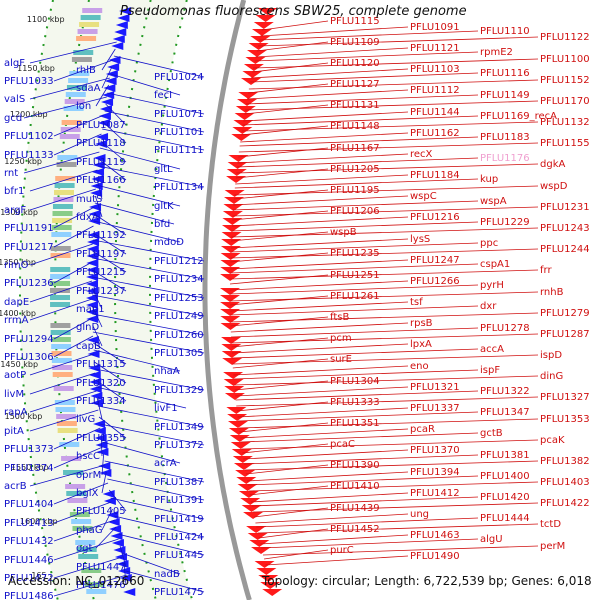 Image resolution: width=600 pixels, height=604 pixels. What do you see at coordinates (39, 521) in the screenshot?
I see `tick-label: 1600 kbp` at bounding box center [39, 521].